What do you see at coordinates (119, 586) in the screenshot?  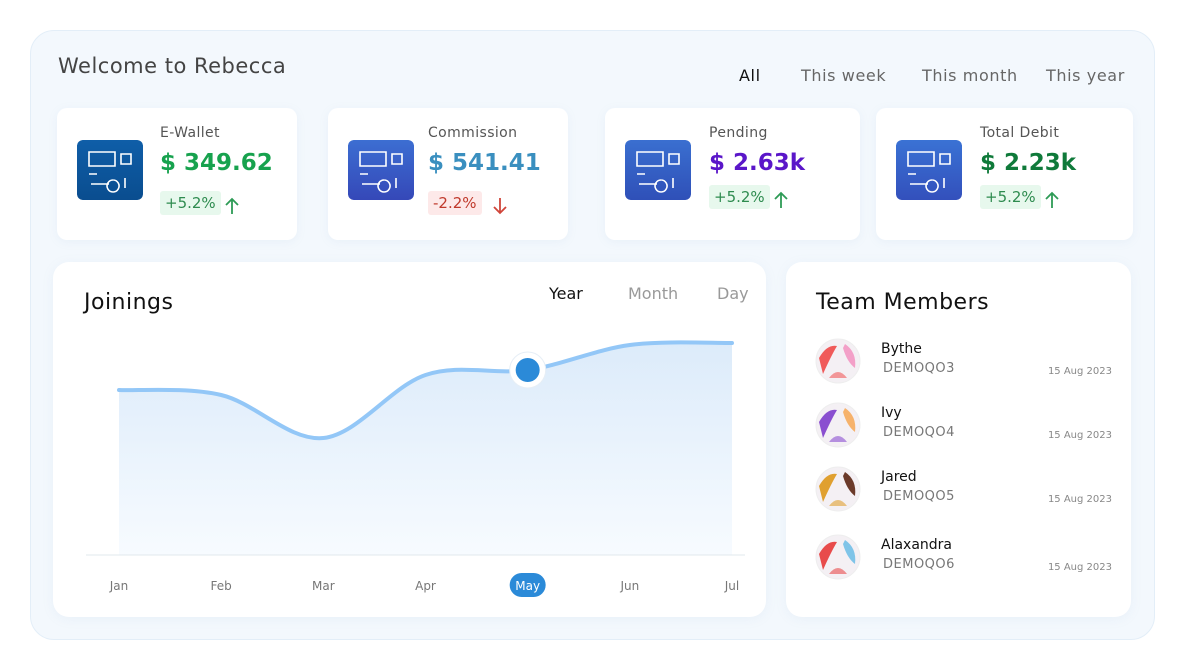 I see `x-tick-label: Jan` at bounding box center [119, 586].